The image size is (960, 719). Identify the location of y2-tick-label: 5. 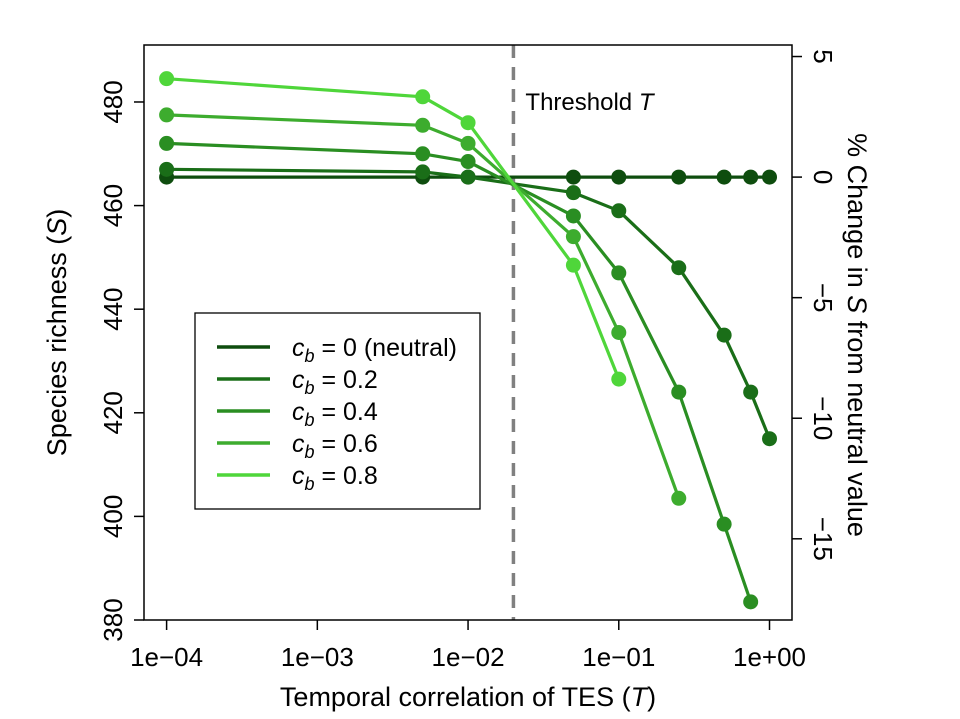
(823, 56).